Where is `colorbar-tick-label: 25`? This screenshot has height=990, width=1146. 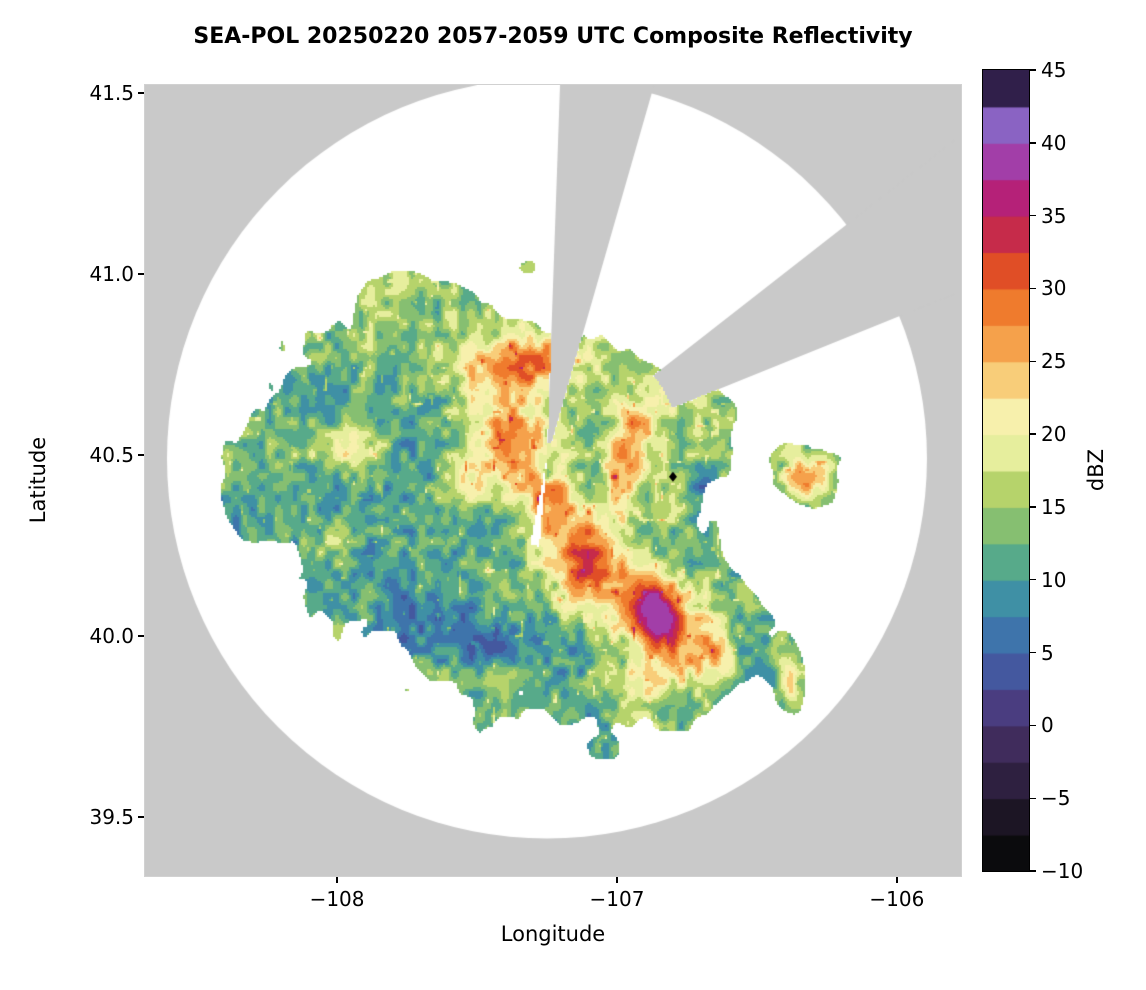
colorbar-tick-label: 25 is located at coordinates (1054, 361).